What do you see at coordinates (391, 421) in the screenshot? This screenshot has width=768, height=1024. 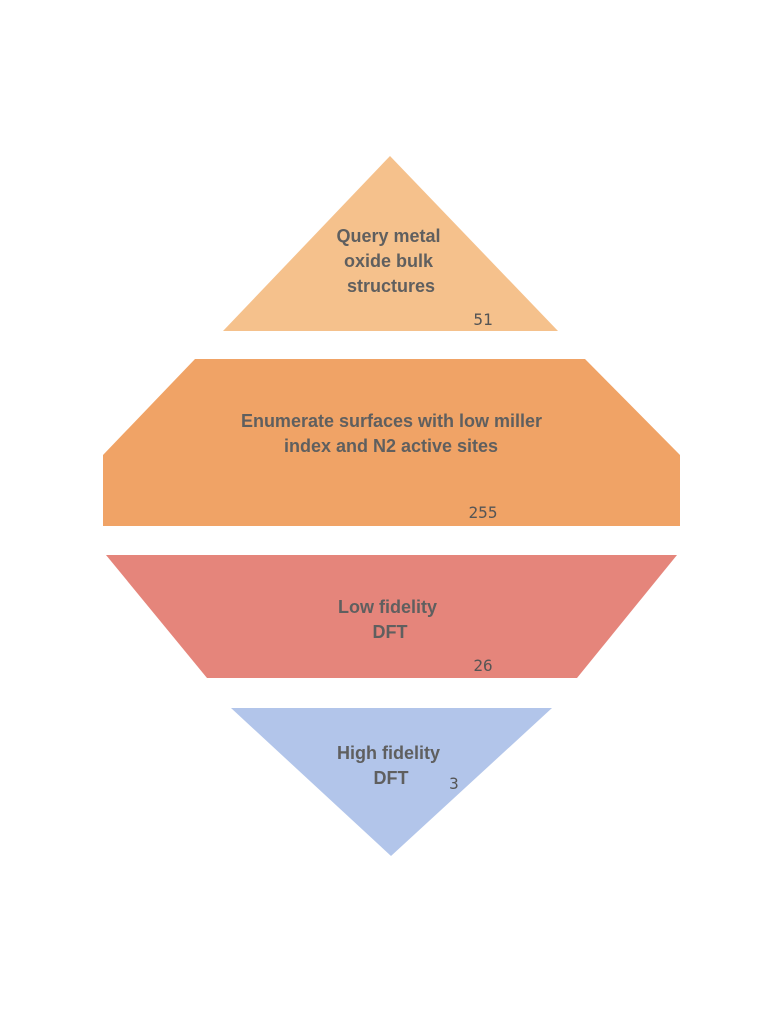 I see `stage-enumerate-surfaces-label-line-1: Enumerate surfaces with low miller` at bounding box center [391, 421].